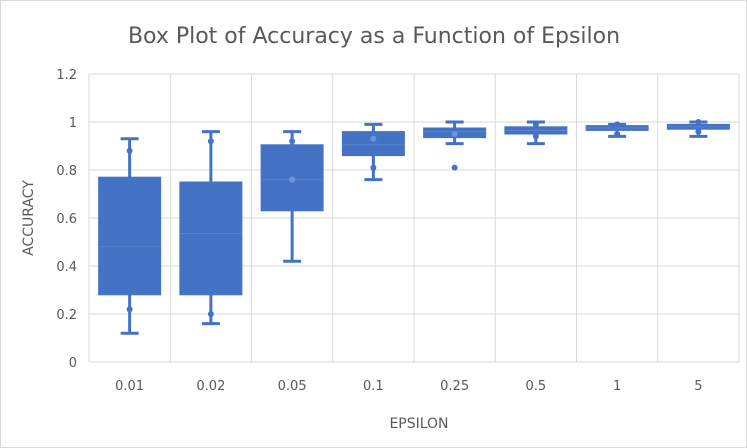 The image size is (747, 448). I want to click on x-tick-label: 0.05, so click(292, 386).